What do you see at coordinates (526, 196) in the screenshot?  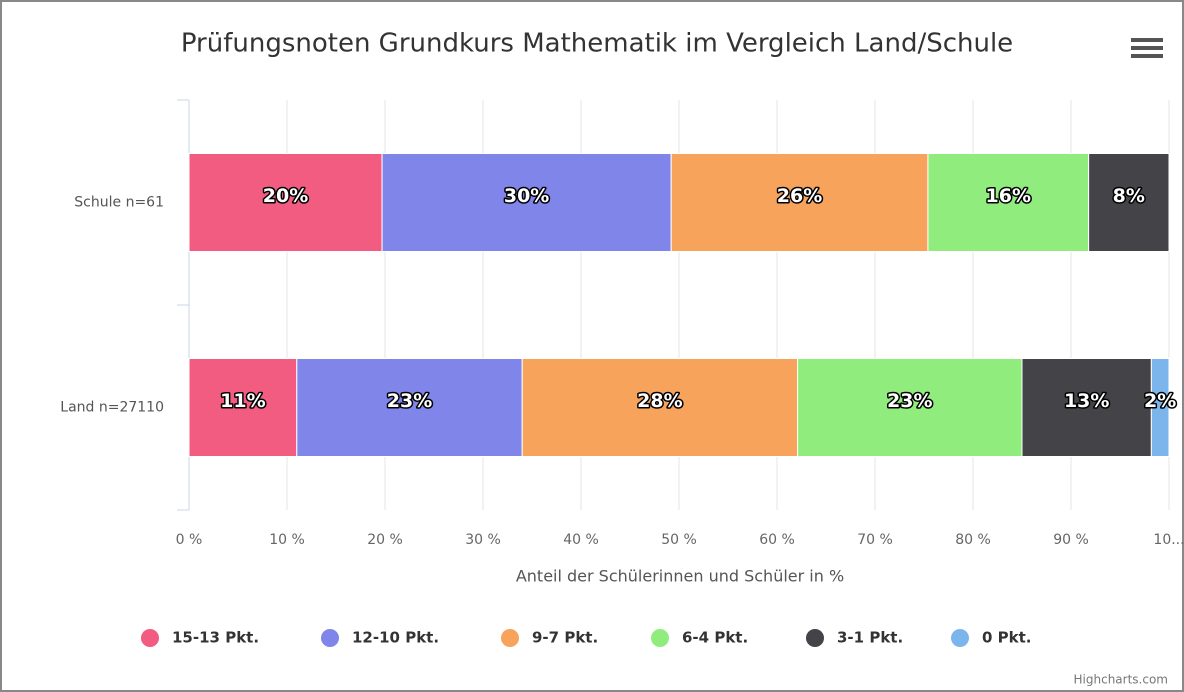 I see `data-label: 30%` at bounding box center [526, 196].